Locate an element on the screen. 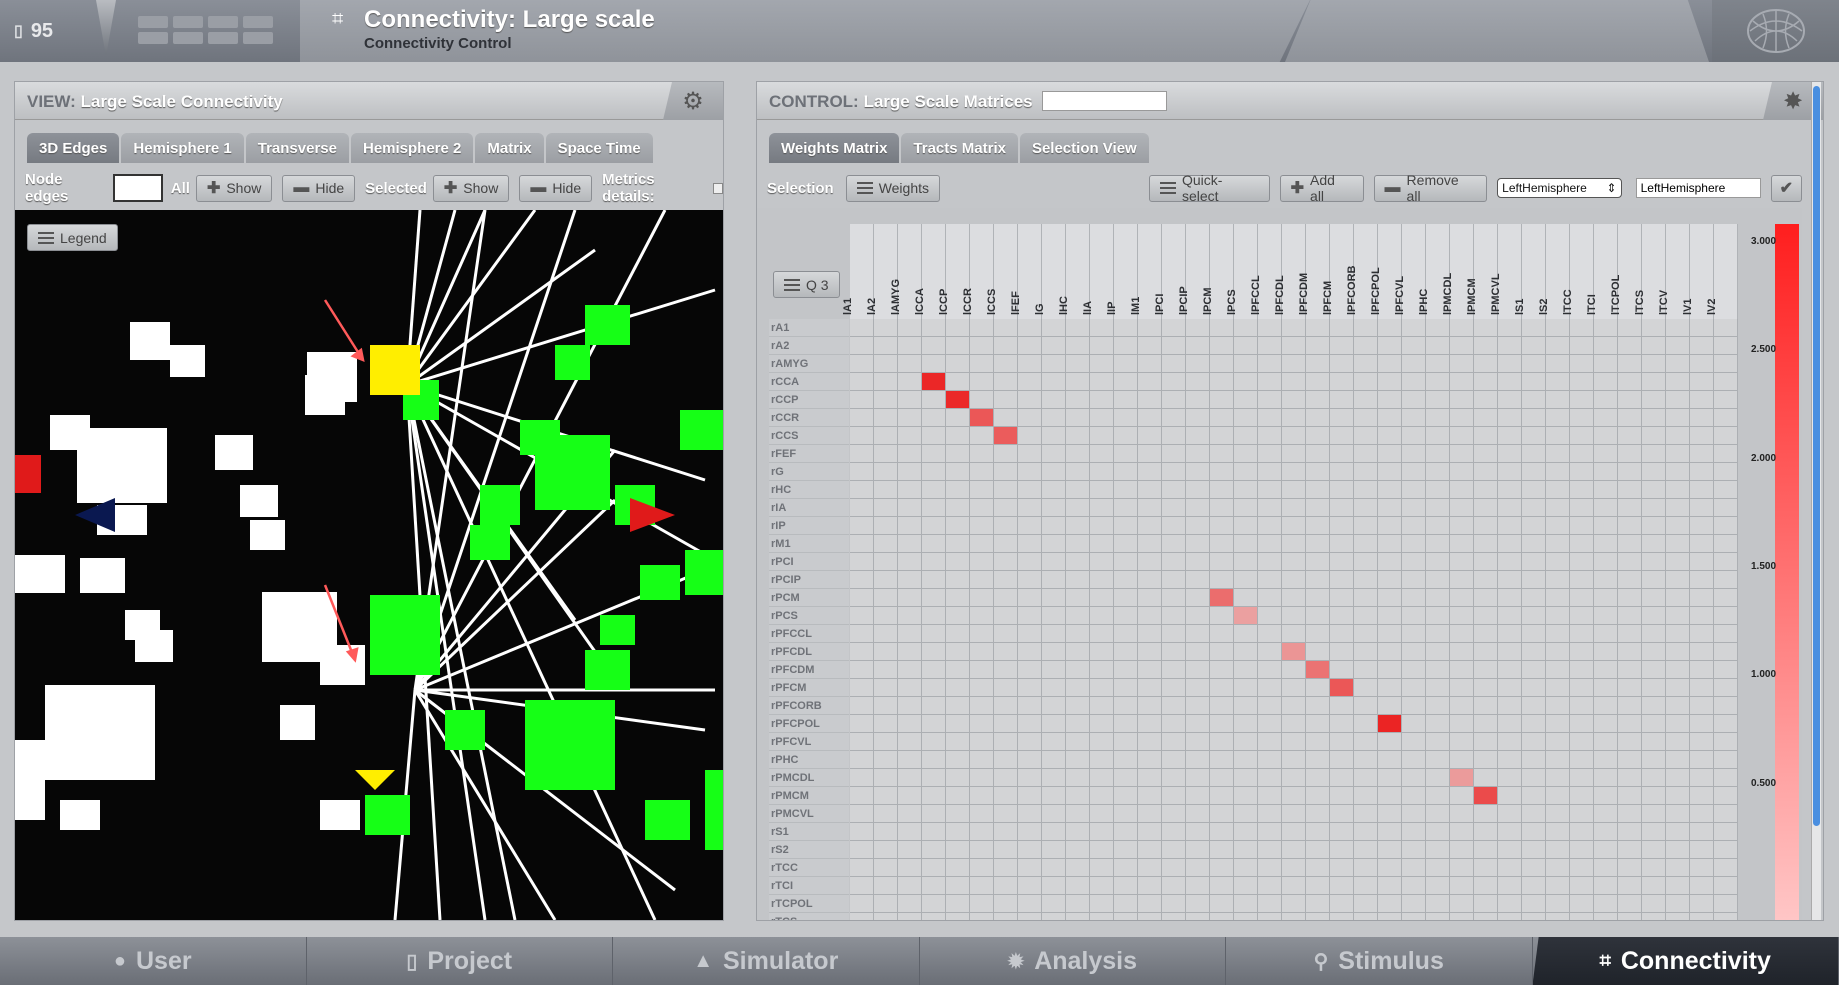 This screenshot has width=1839, height=985. column-header: lPFCDM is located at coordinates (1314, 271).